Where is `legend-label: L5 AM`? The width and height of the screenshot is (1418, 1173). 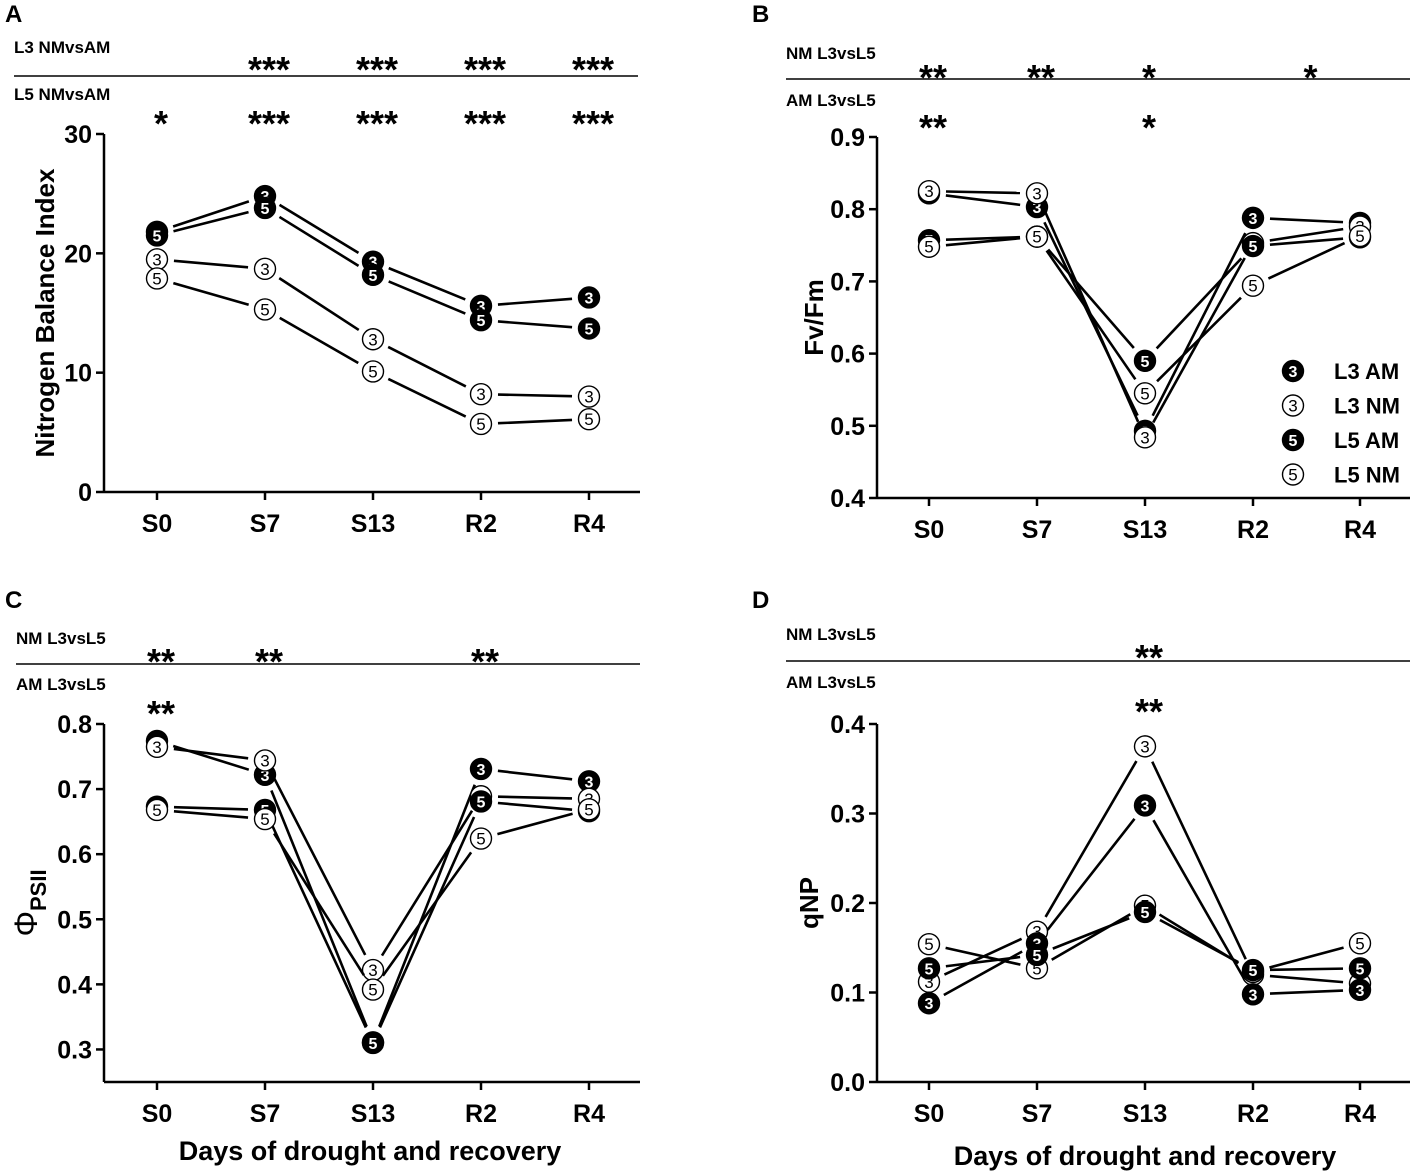 legend-label: L5 AM is located at coordinates (1366, 440).